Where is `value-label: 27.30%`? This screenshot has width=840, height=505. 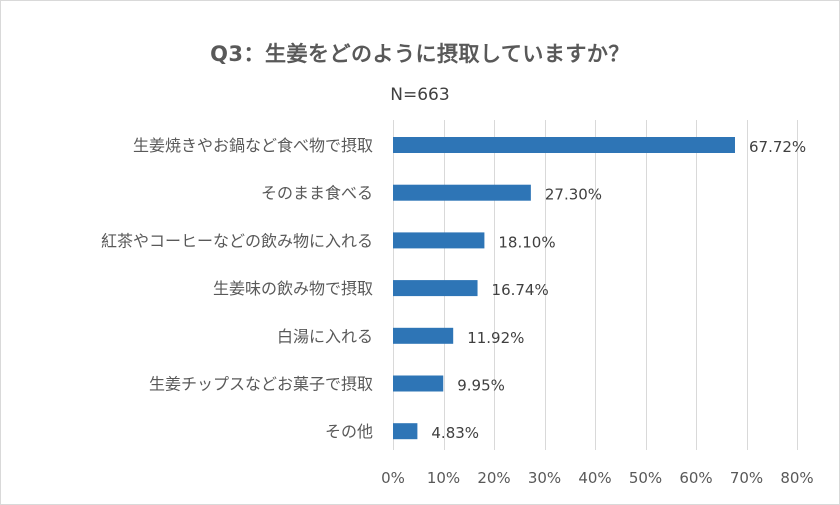
value-label: 27.30% is located at coordinates (573, 195).